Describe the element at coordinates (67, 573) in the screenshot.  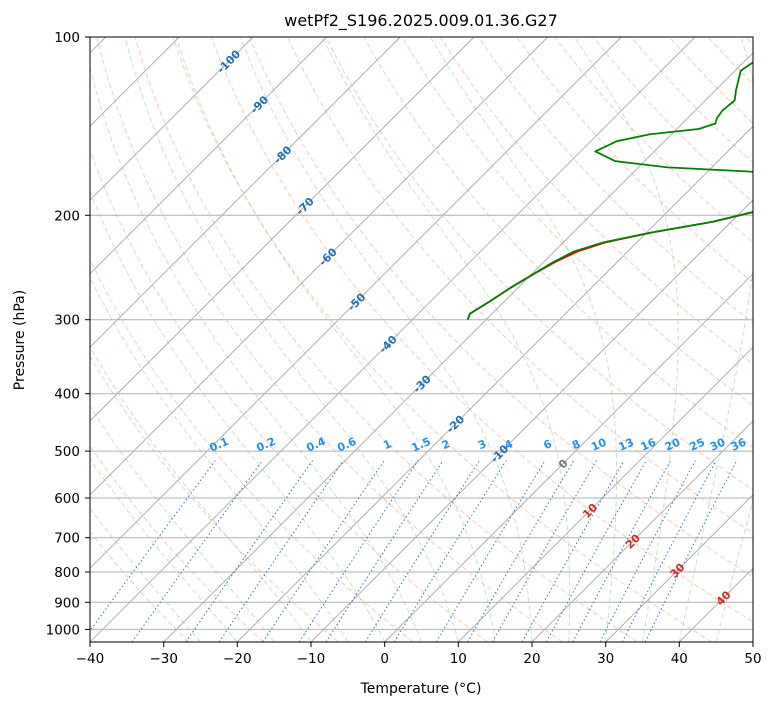
I see `y-tick-label: 800` at that location.